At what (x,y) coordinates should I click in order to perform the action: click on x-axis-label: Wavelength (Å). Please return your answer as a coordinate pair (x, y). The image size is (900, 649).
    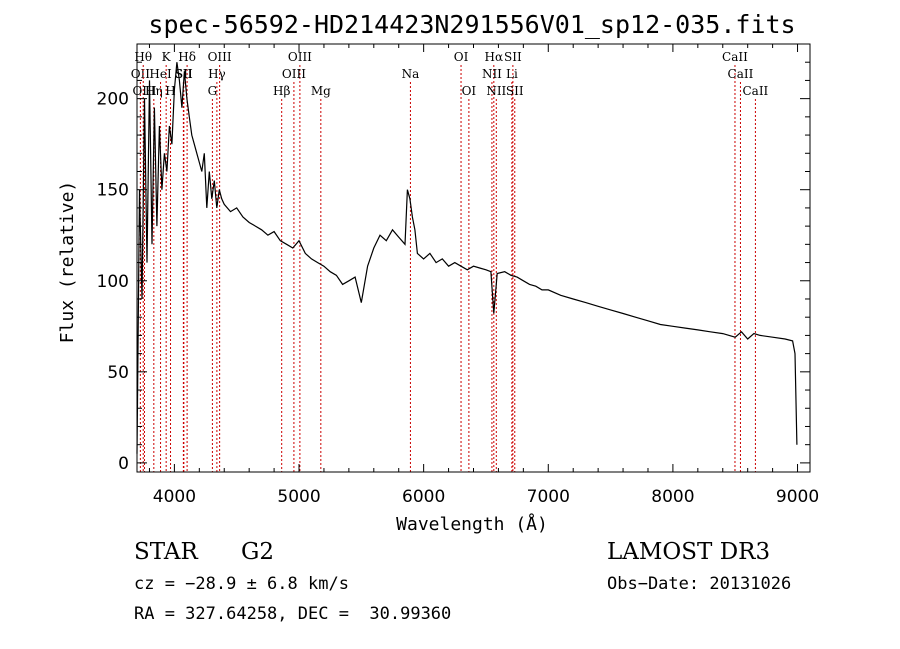
    Looking at the image, I should click on (472, 524).